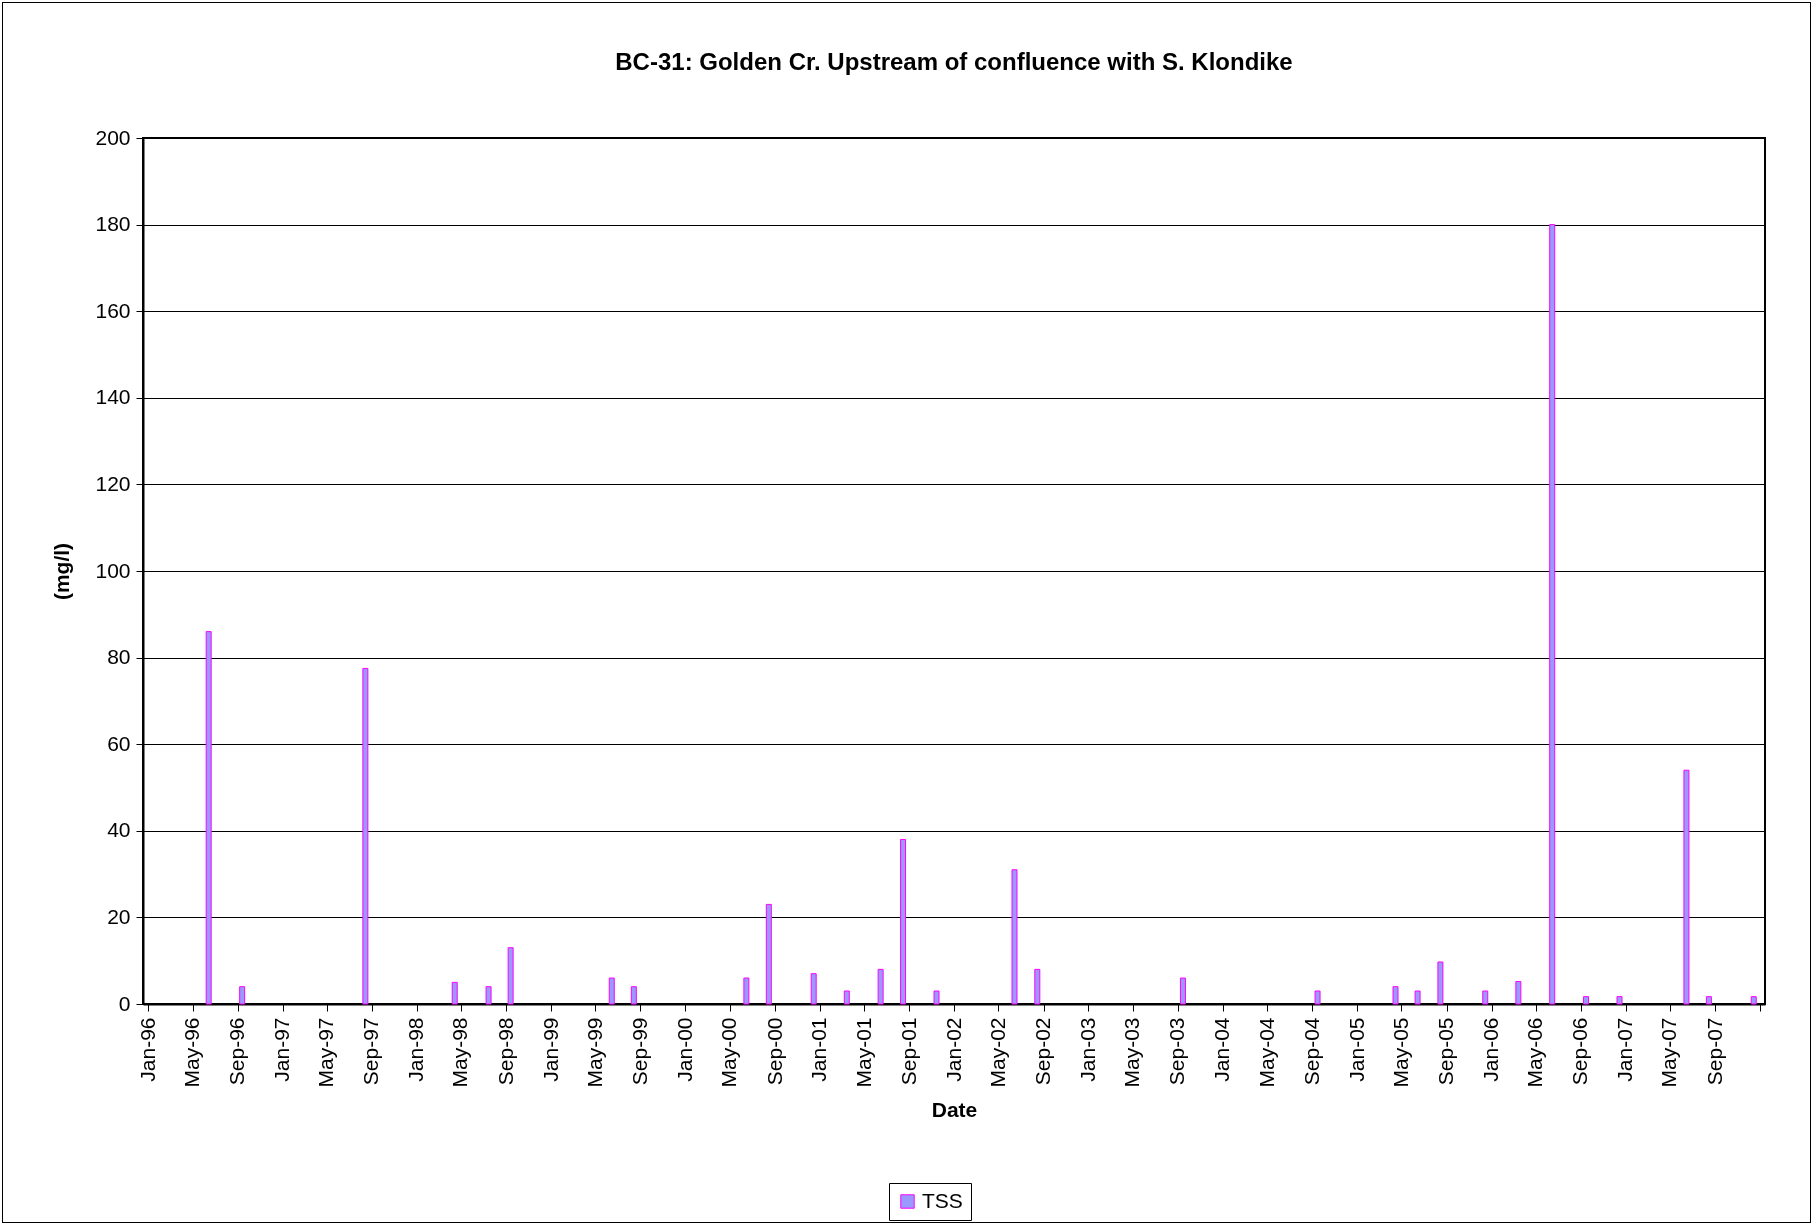 The height and width of the screenshot is (1227, 1815). Describe the element at coordinates (942, 1200) in the screenshot. I see `legend-label: TSS` at that location.